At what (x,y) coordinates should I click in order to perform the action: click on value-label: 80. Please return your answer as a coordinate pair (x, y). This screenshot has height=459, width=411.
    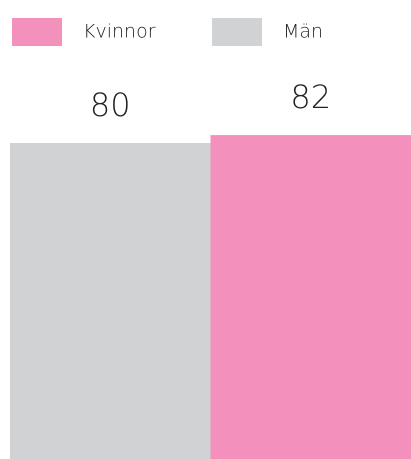
    Looking at the image, I should click on (110, 105).